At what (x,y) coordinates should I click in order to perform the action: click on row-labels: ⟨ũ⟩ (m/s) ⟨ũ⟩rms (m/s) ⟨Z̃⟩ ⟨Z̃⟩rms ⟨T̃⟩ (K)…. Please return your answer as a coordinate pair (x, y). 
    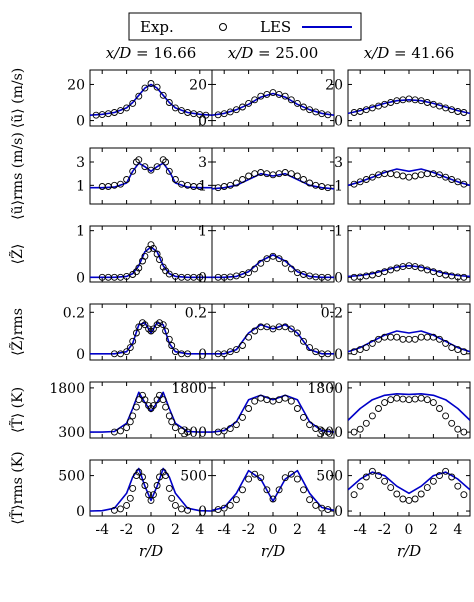
    Looking at the image, I should click on (17, 296).